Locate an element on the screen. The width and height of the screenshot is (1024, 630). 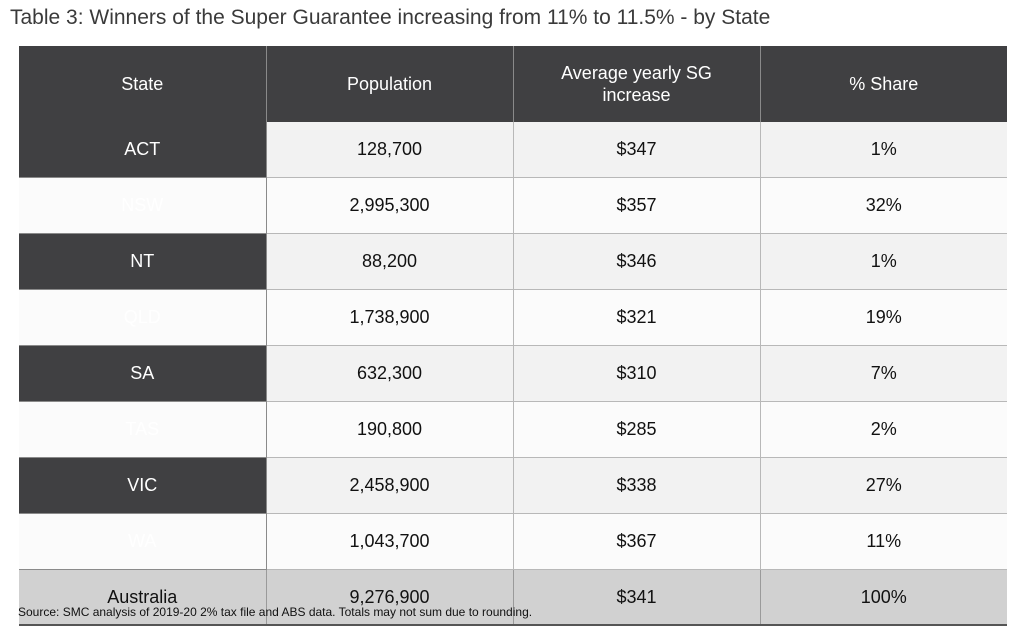
avg-sg-cell: $338 is located at coordinates (637, 485).